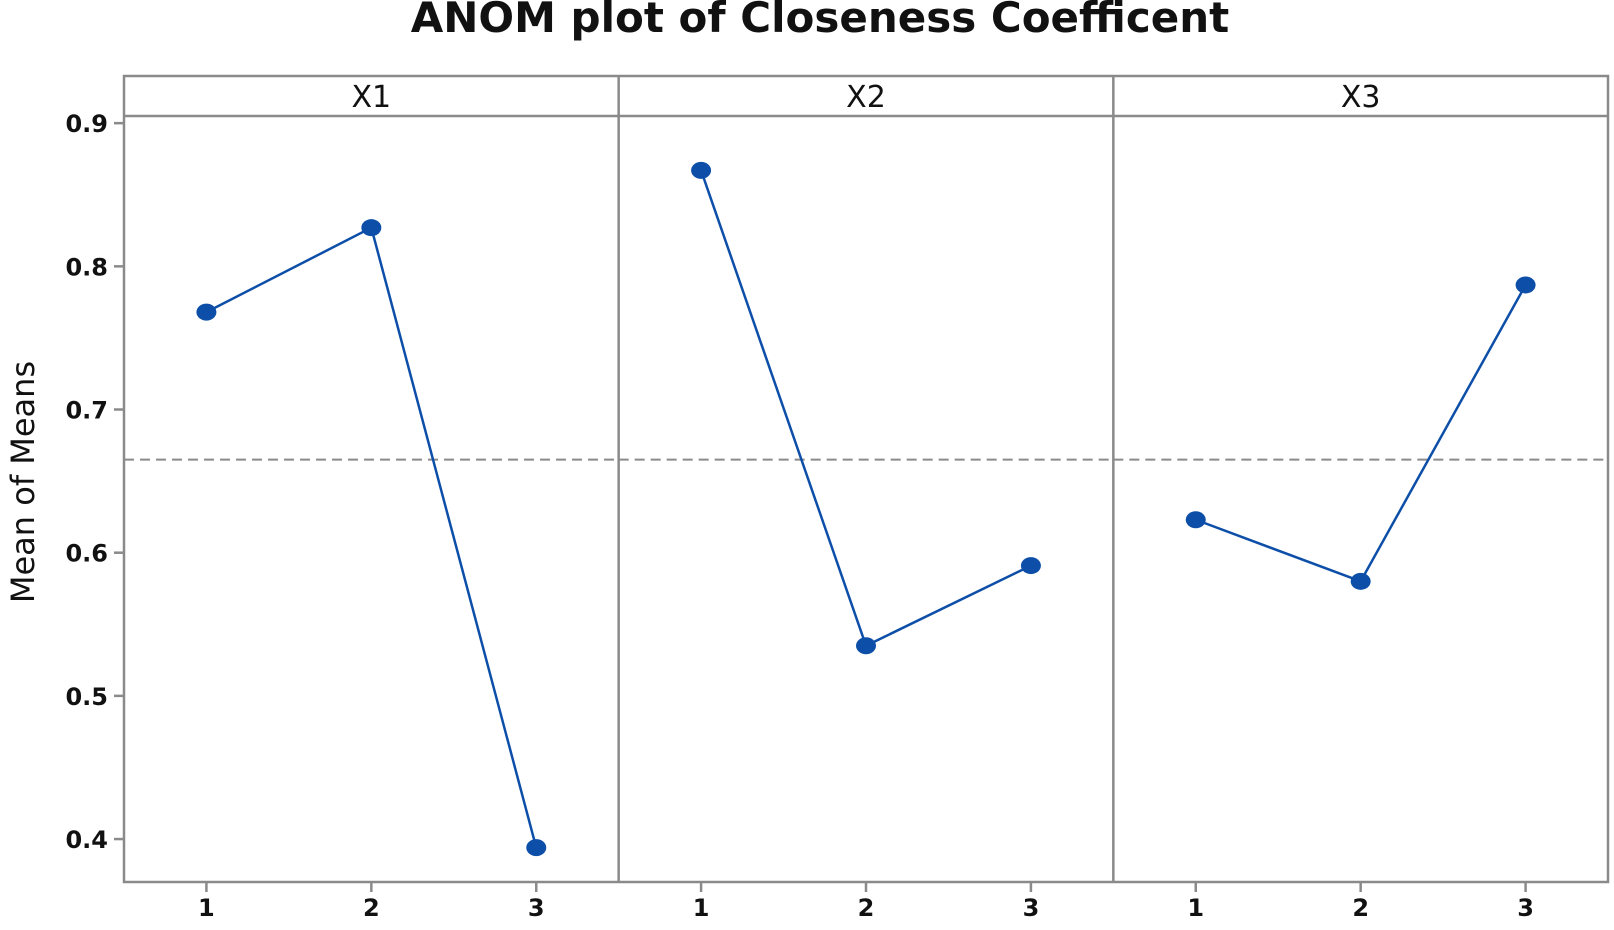 Image resolution: width=1614 pixels, height=930 pixels. What do you see at coordinates (820, 21) in the screenshot?
I see `chart-title: ANOM plot of Closeness Coefficent` at bounding box center [820, 21].